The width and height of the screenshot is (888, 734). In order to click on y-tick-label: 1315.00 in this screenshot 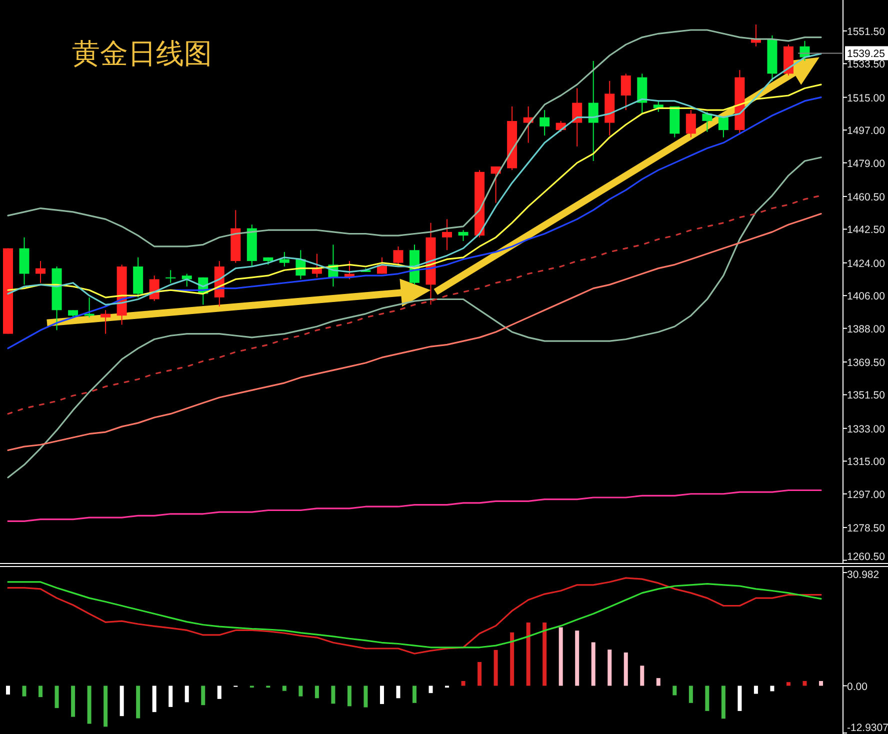, I will do `click(866, 462)`.